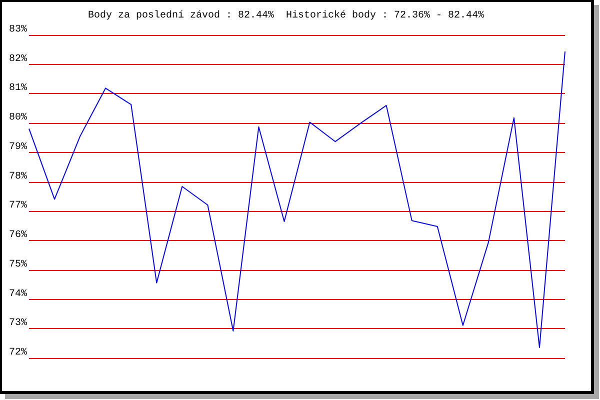 This screenshot has height=400, width=600. What do you see at coordinates (17, 324) in the screenshot?
I see `y-tick-label: 73%` at bounding box center [17, 324].